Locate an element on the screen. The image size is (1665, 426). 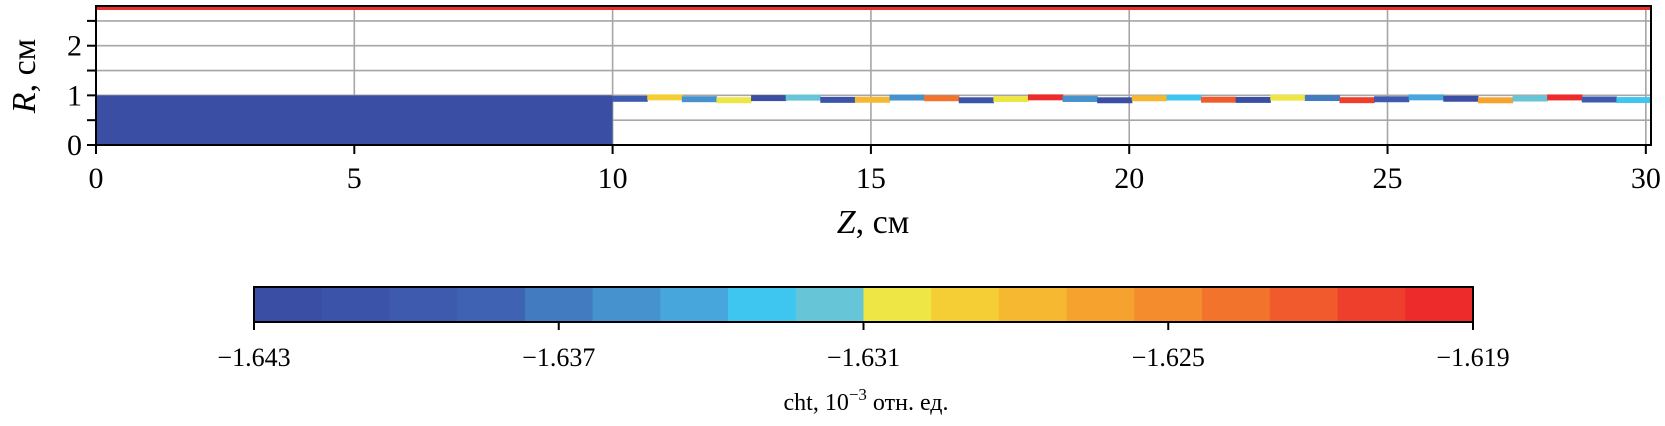
x-axis-ticks: 0 5 10 15 20 25 30 is located at coordinates (875, 170).